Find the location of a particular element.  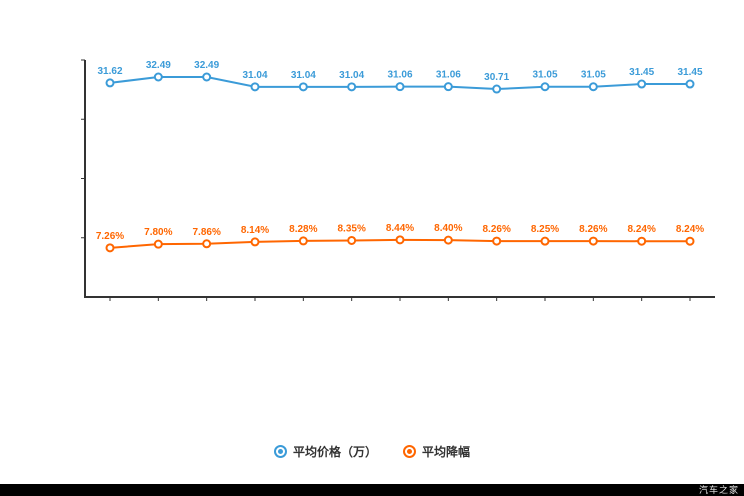

brand-watermark: 汽车之家 is located at coordinates (718, 490).